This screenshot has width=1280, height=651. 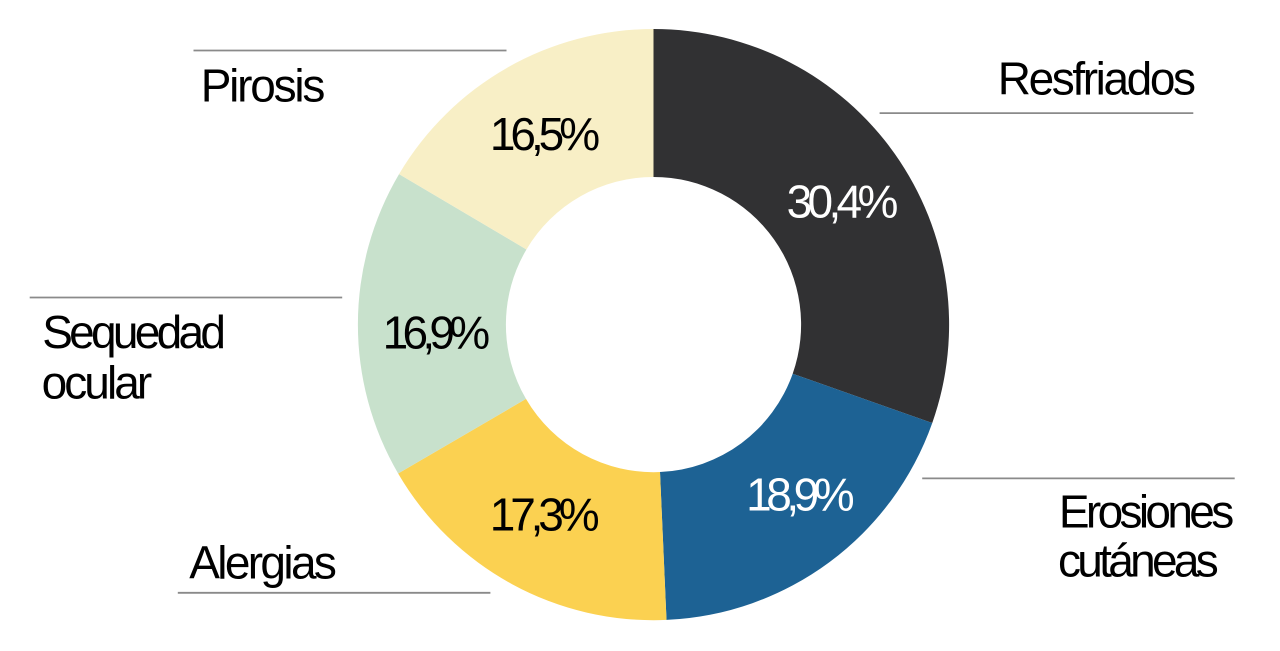 I want to click on svg-text: 18,9%, so click(x=800, y=494).